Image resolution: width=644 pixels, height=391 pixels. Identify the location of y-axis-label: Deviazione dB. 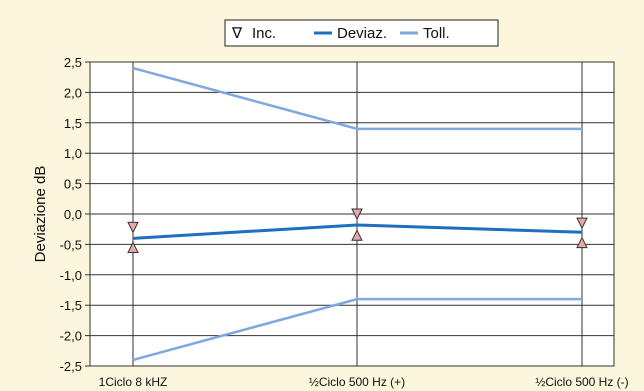
(40, 214).